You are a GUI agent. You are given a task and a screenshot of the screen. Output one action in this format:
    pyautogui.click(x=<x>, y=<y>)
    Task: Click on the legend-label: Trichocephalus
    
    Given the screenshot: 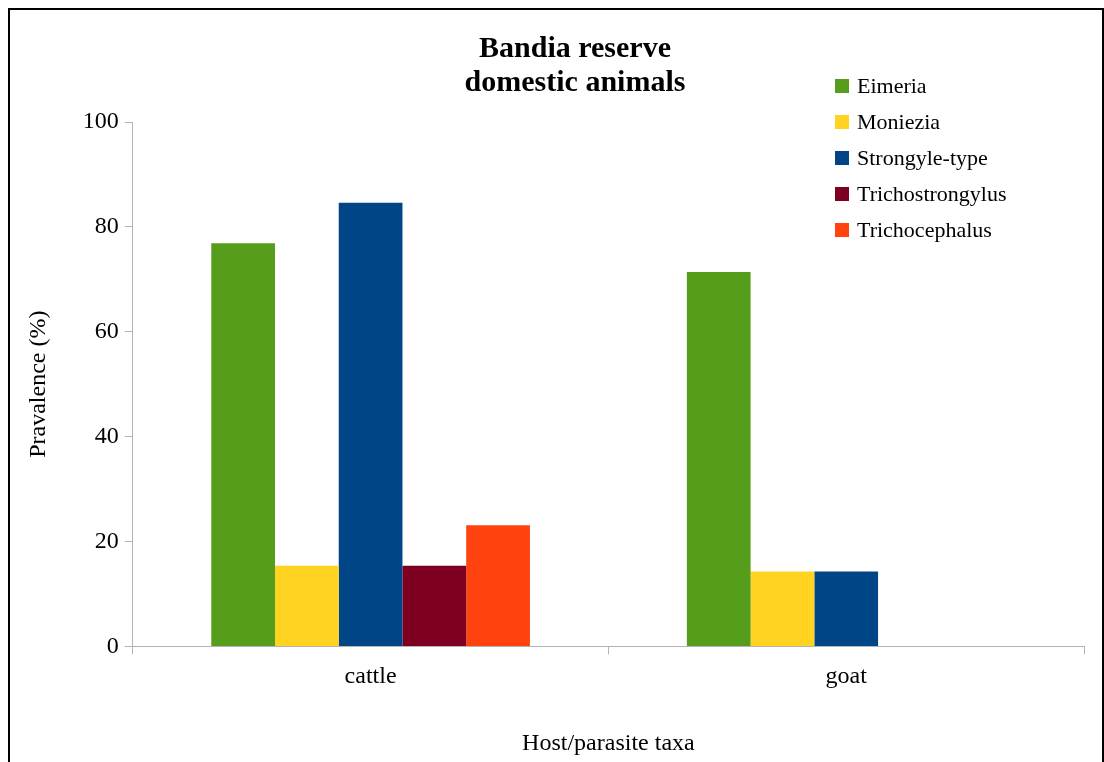 What is the action you would take?
    pyautogui.click(x=924, y=230)
    